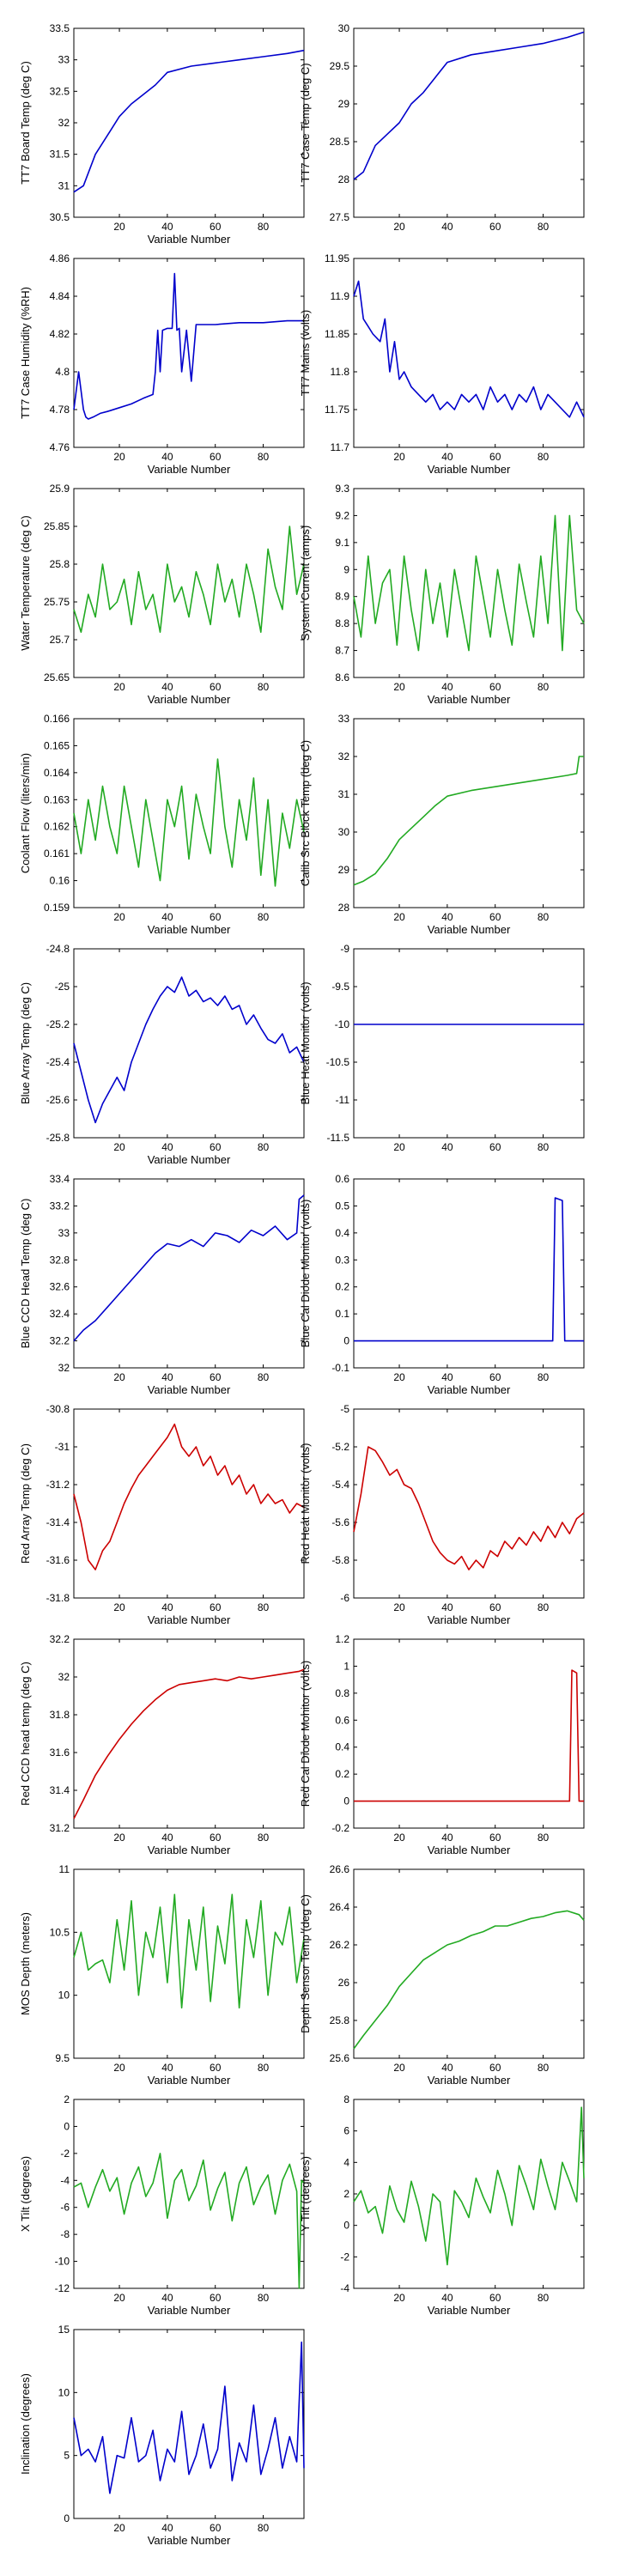 The width and height of the screenshot is (644, 2576). Describe the element at coordinates (340, 2020) in the screenshot. I see `y-tick-label: 25.8` at that location.